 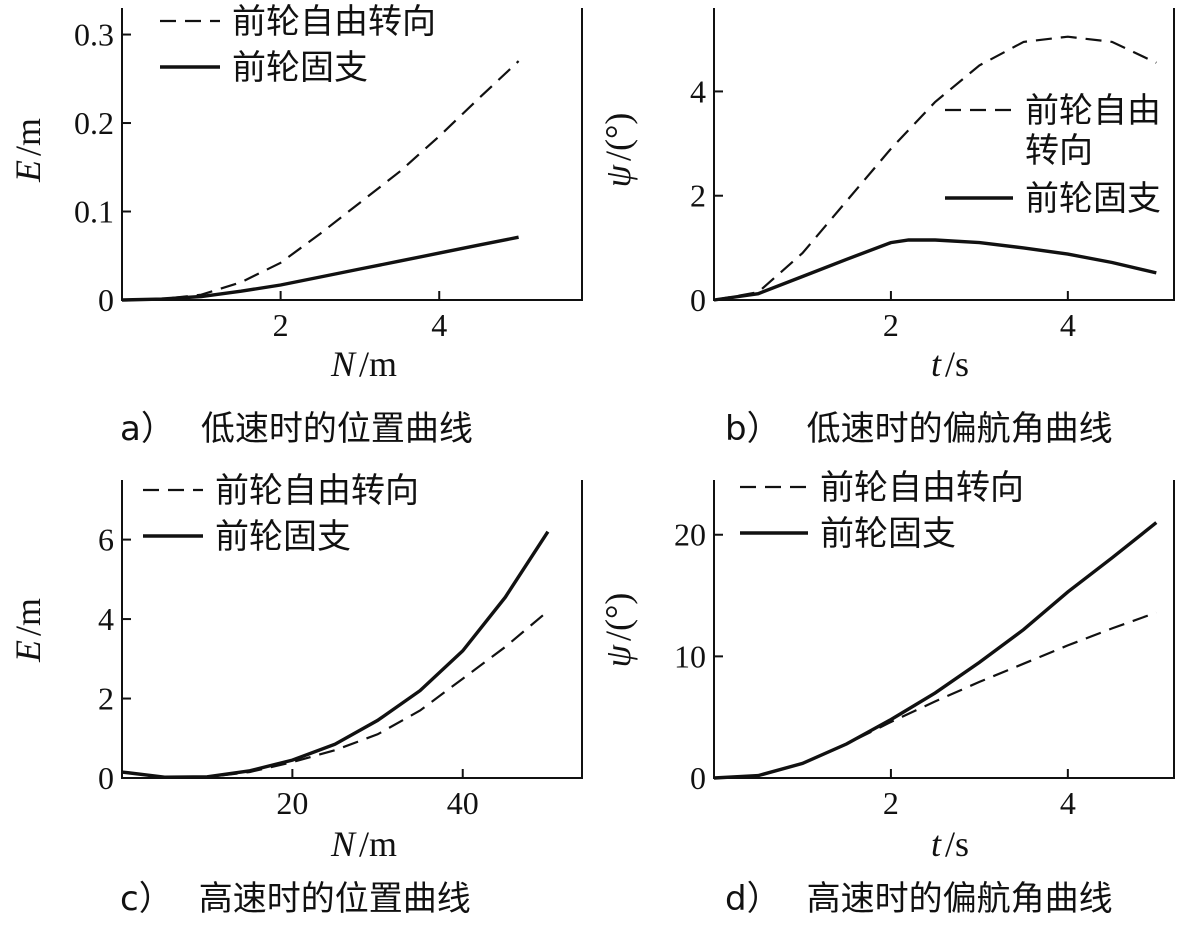 What do you see at coordinates (281, 325) in the screenshot?
I see `x-tick-label-a: 2` at bounding box center [281, 325].